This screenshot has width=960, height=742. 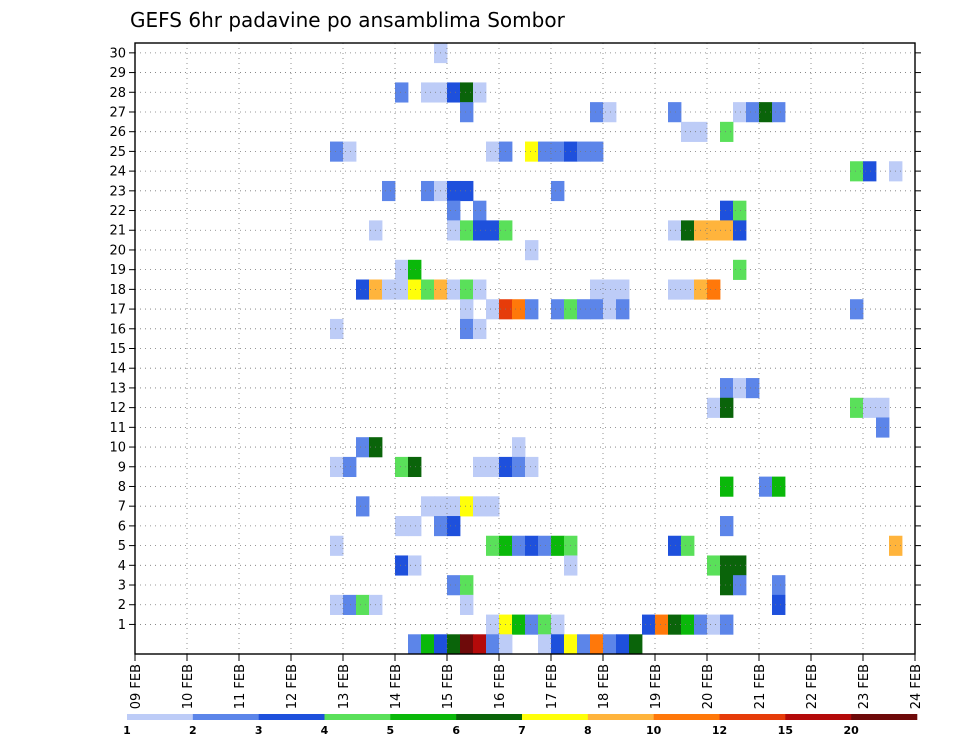 I want to click on y-tick-label-3: 3, so click(x=122, y=586).